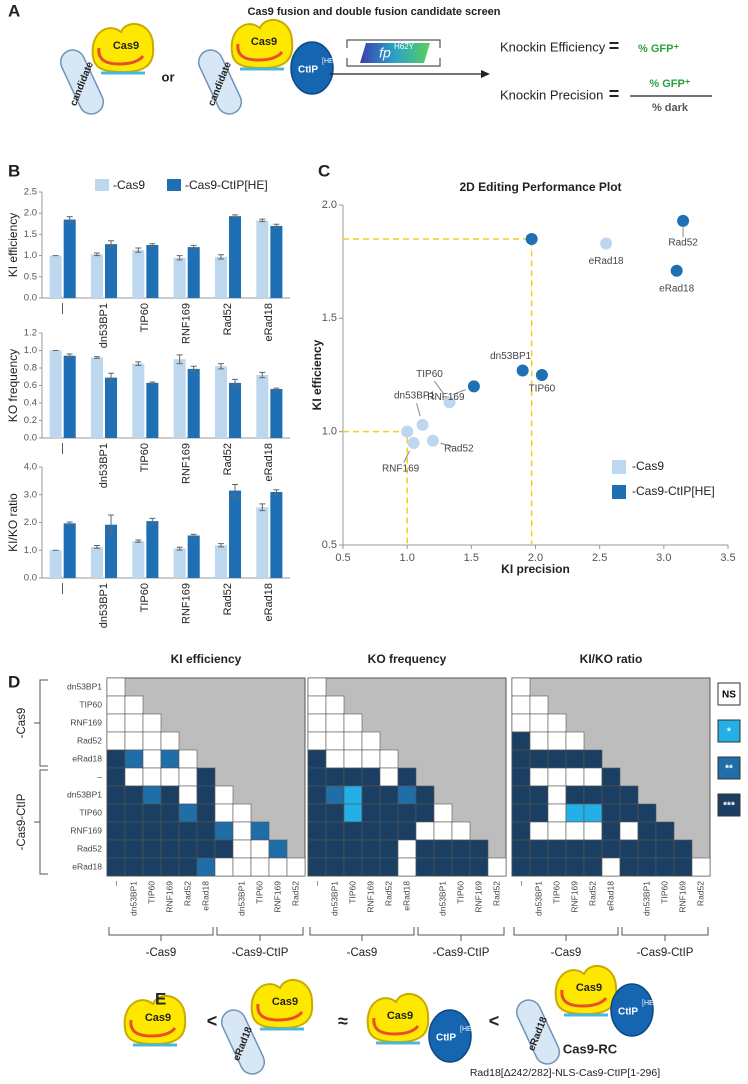  What do you see at coordinates (459, 448) in the screenshot?
I see `point-label: Rad52` at bounding box center [459, 448].